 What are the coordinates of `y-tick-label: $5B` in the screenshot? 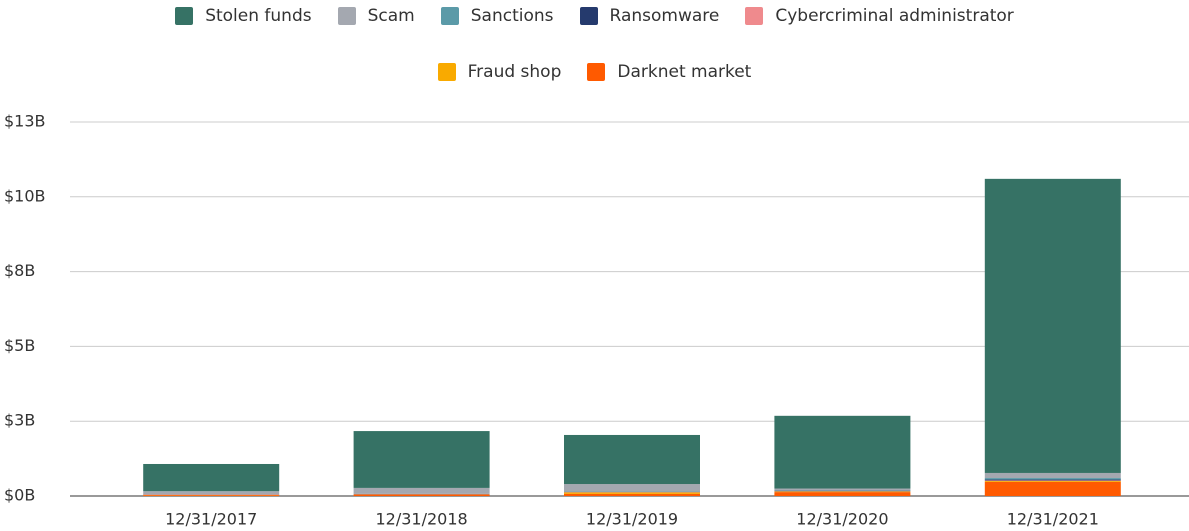 It's located at (19, 345).